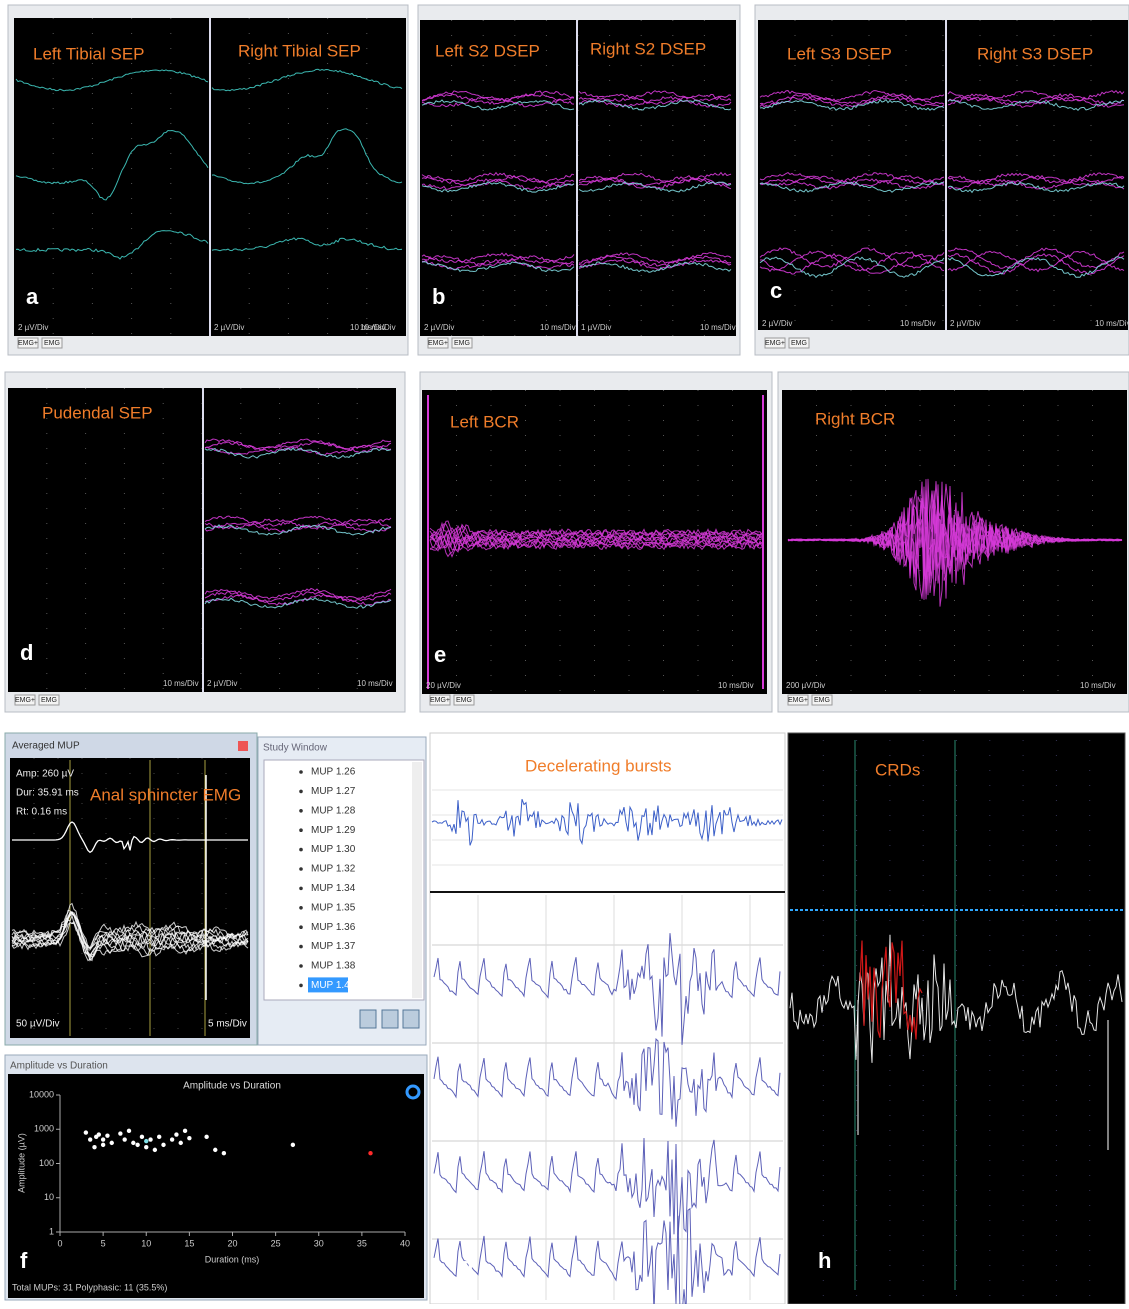 This screenshot has height=1309, width=1129. I want to click on list-item: MUP 1.38, so click(333, 966).